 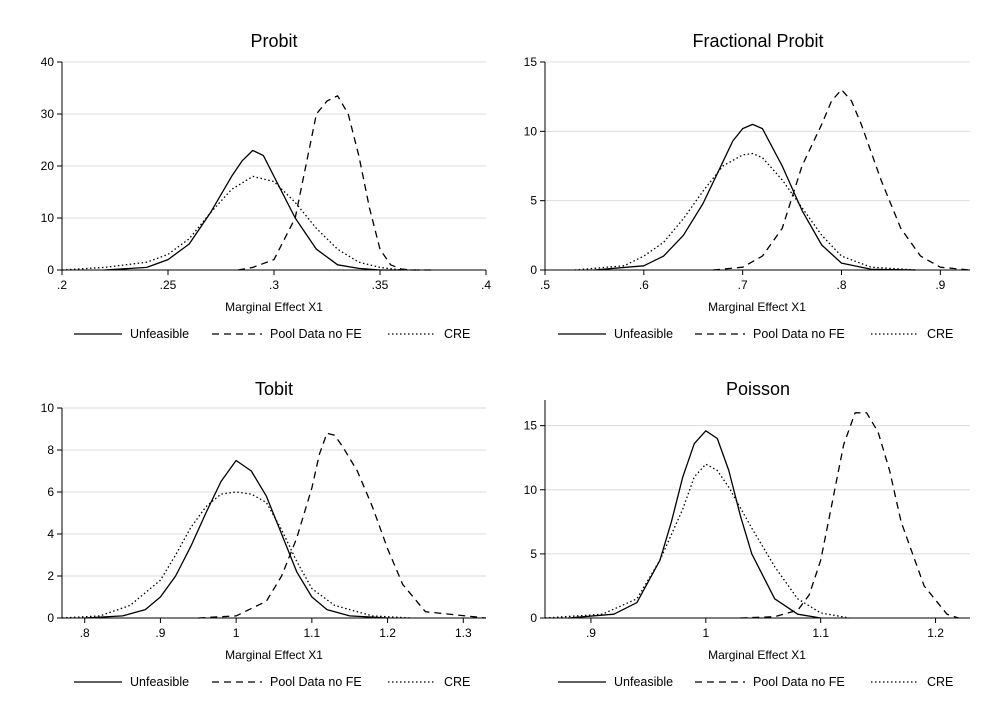 I want to click on y-tick-label: 30, so click(x=48, y=114).